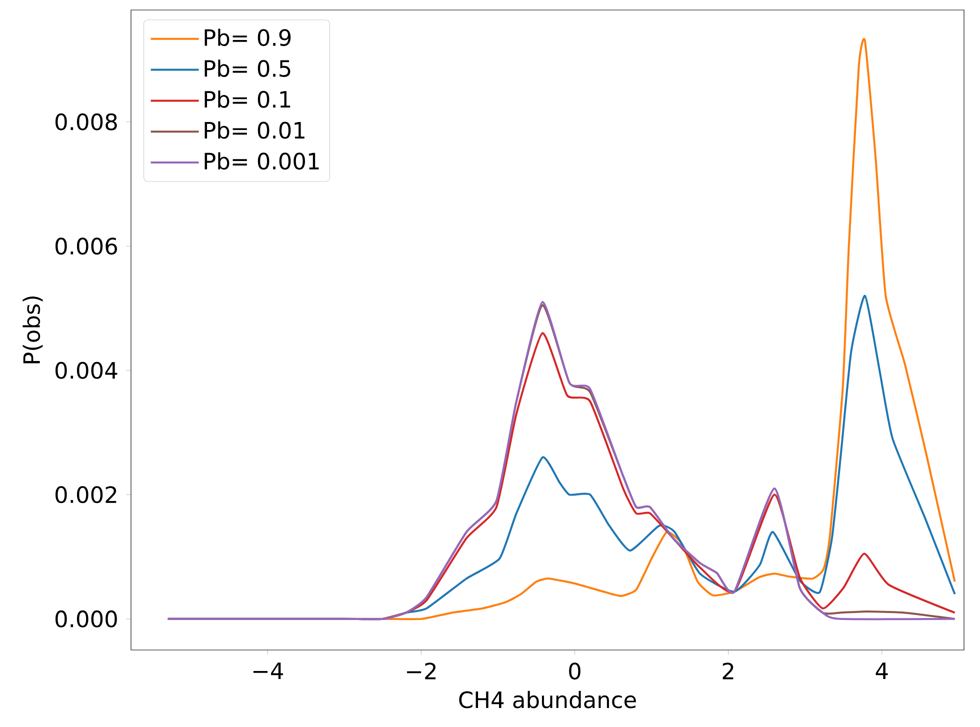 Image resolution: width=980 pixels, height=727 pixels. I want to click on legend-label: Pb= 0.9, so click(247, 37).